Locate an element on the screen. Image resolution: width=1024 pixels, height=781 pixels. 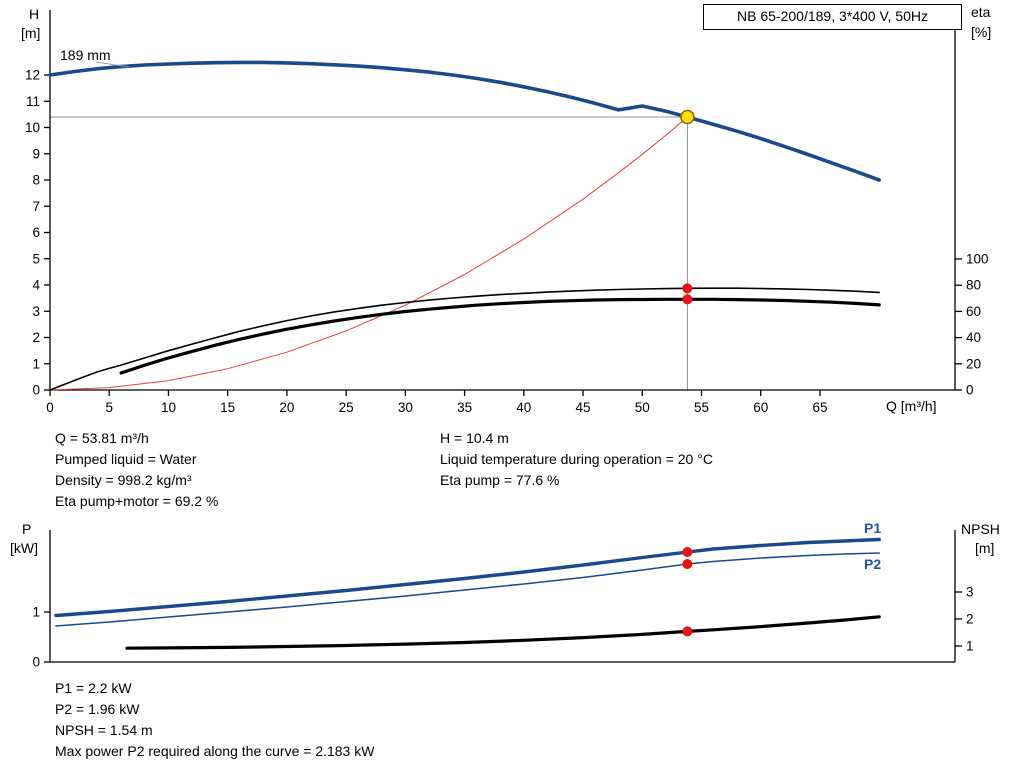
duty-point-marker is located at coordinates (687, 117).